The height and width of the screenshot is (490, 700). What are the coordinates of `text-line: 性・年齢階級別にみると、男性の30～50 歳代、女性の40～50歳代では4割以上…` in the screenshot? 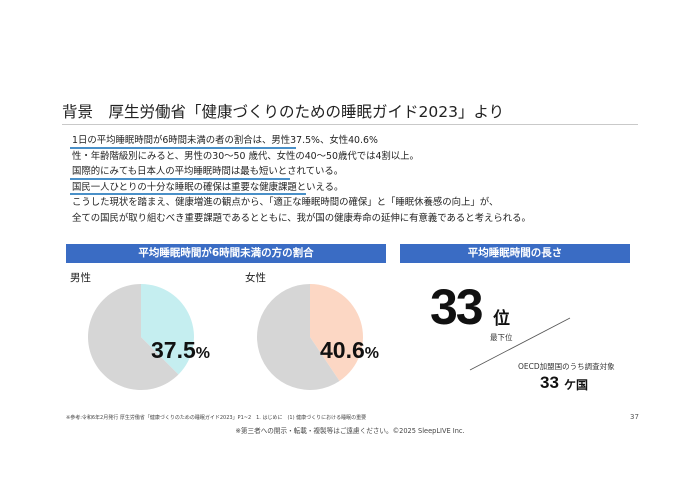 It's located at (357, 157).